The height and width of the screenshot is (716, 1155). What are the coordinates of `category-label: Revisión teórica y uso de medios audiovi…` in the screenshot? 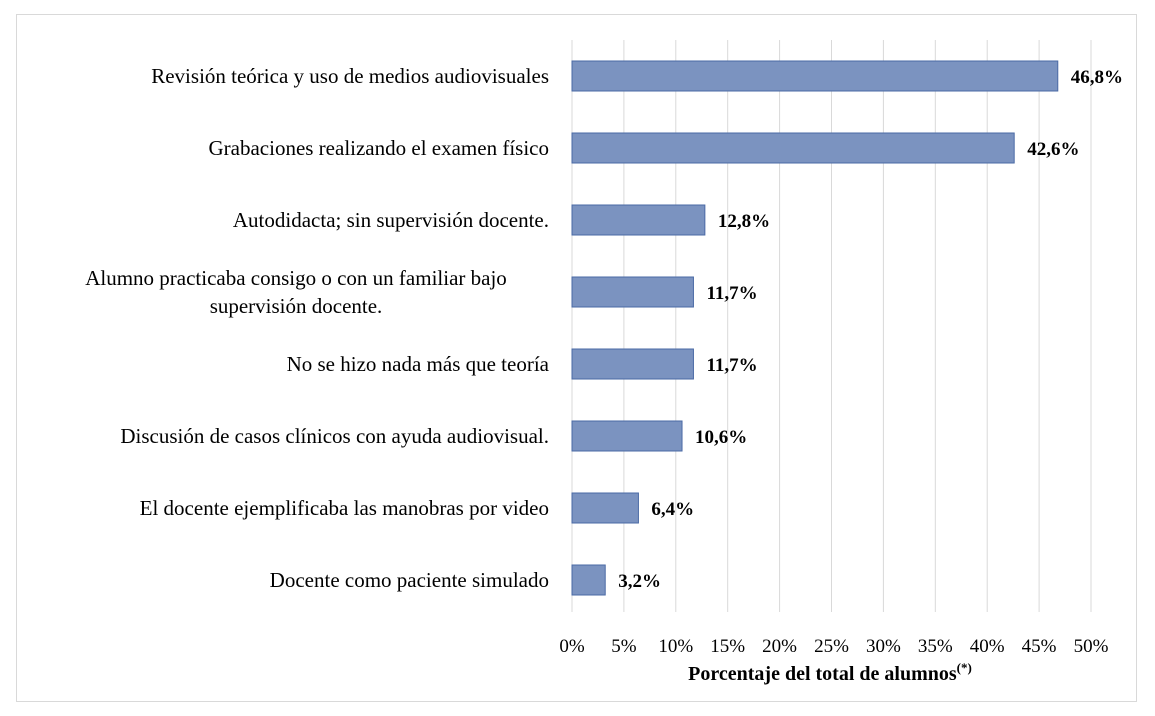 It's located at (350, 76).